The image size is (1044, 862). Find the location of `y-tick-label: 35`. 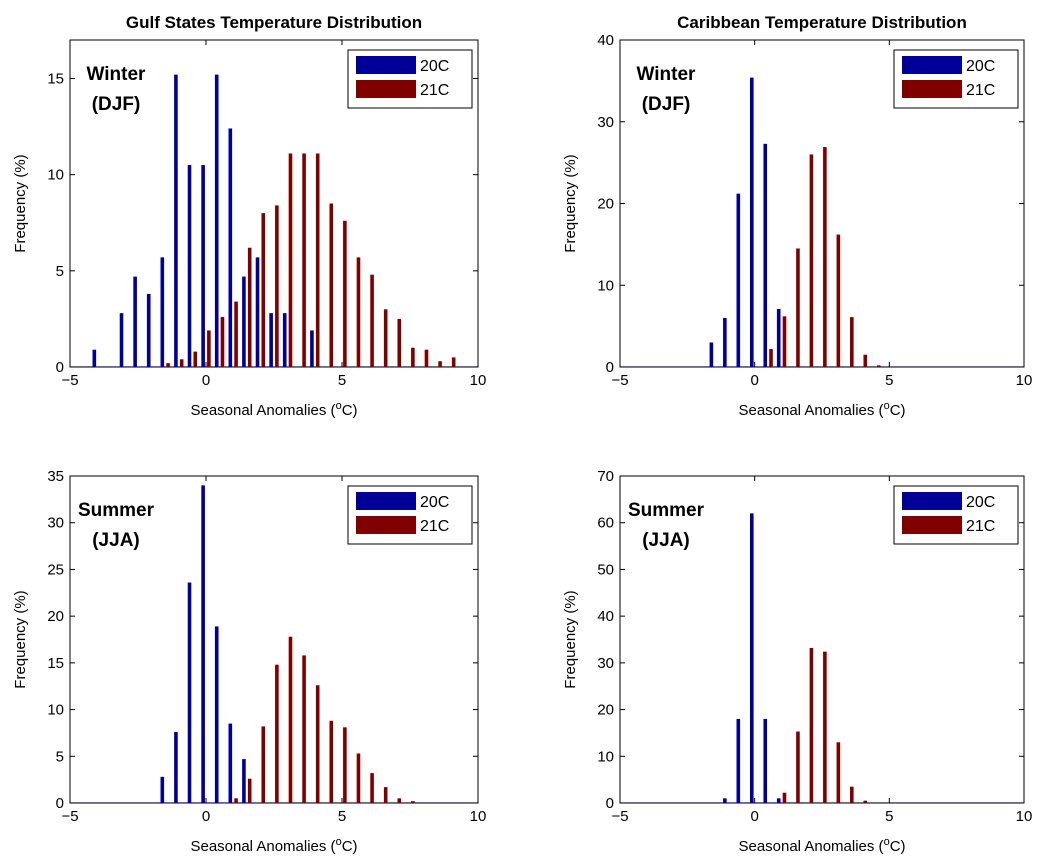

y-tick-label: 35 is located at coordinates (55, 476).